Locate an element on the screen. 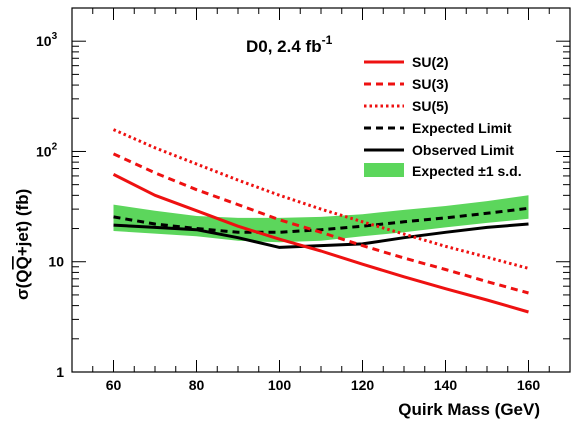 This screenshot has width=581, height=424. legend-swatch-band is located at coordinates (384, 170).